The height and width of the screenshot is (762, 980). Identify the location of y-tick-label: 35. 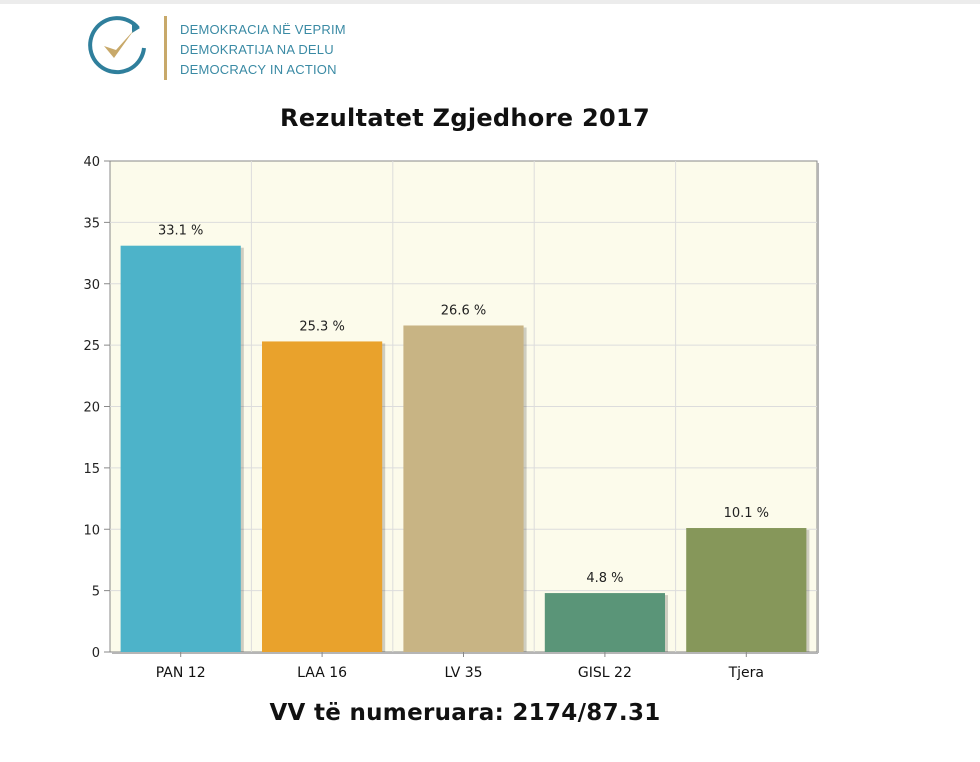
(91, 223).